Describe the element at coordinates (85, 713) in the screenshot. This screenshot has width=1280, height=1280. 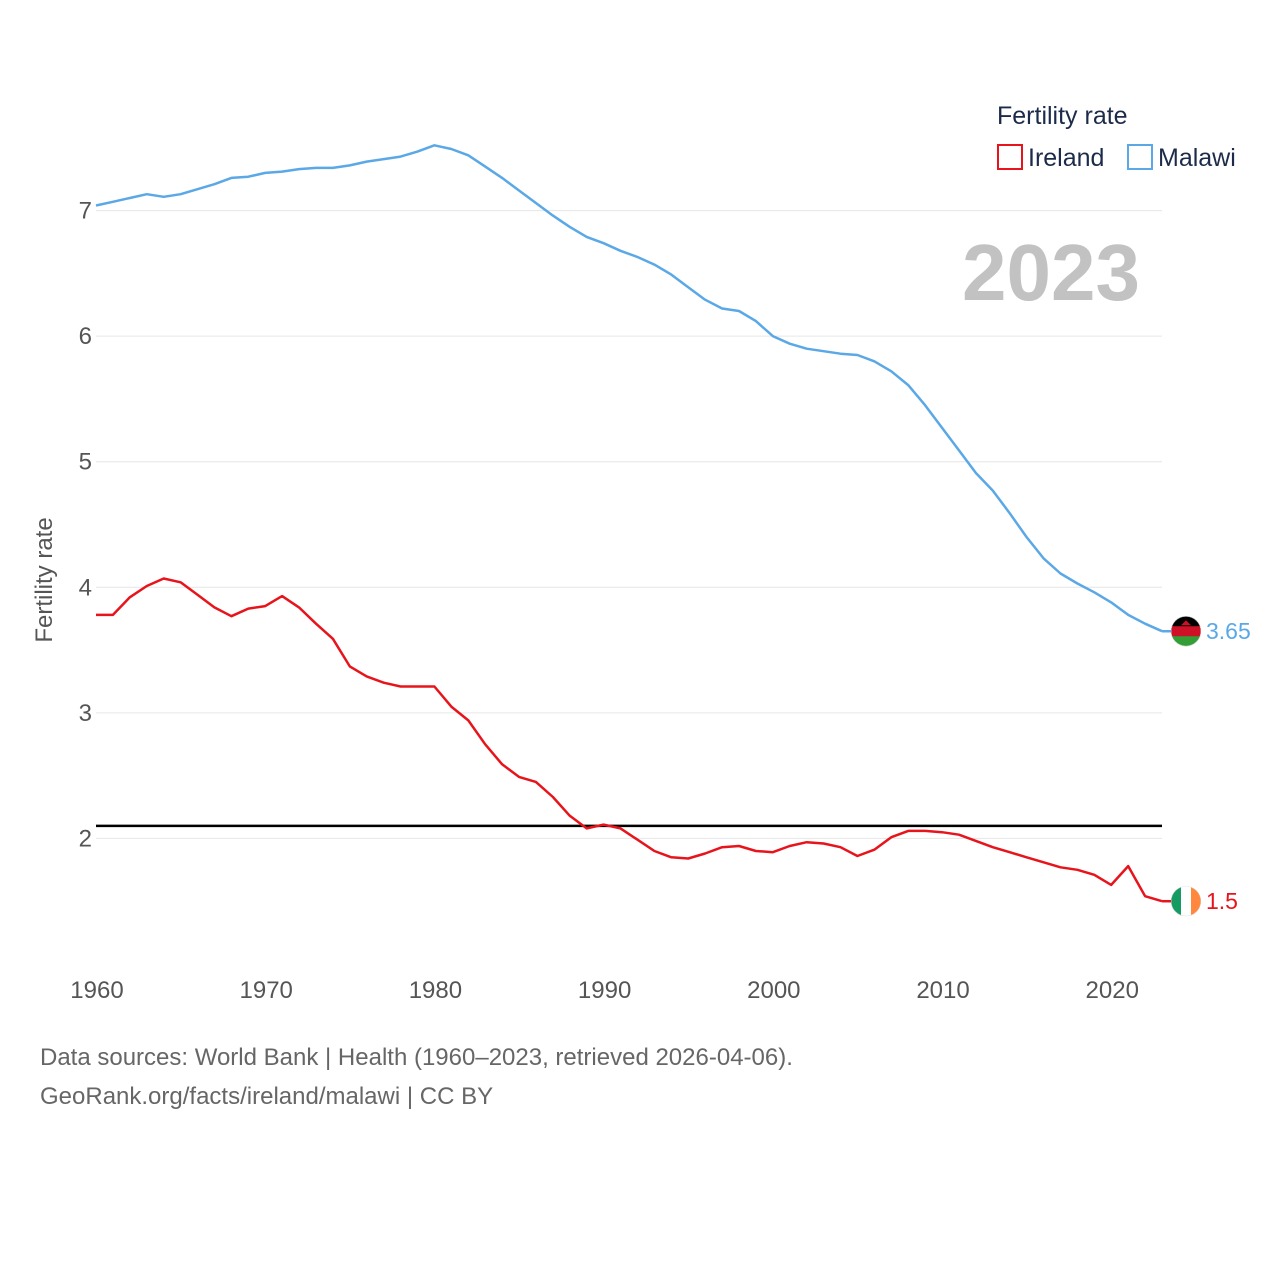
I see `y-tick-label-3: 3` at that location.